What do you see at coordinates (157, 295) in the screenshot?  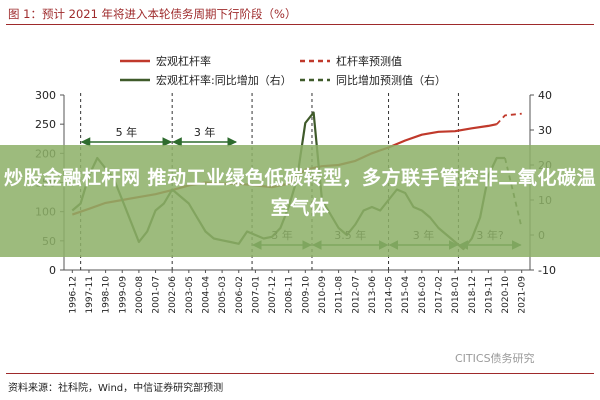 I see `x-tick-label: 2001-07` at bounding box center [157, 295].